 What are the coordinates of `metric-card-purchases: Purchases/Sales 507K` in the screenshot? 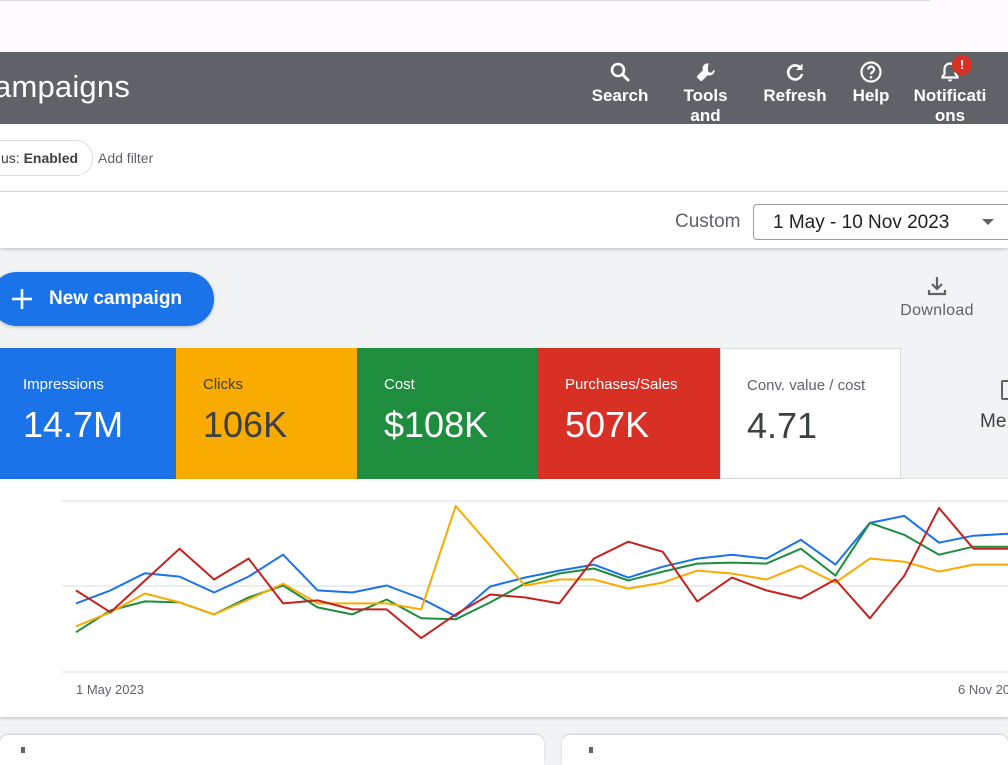 It's located at (629, 413).